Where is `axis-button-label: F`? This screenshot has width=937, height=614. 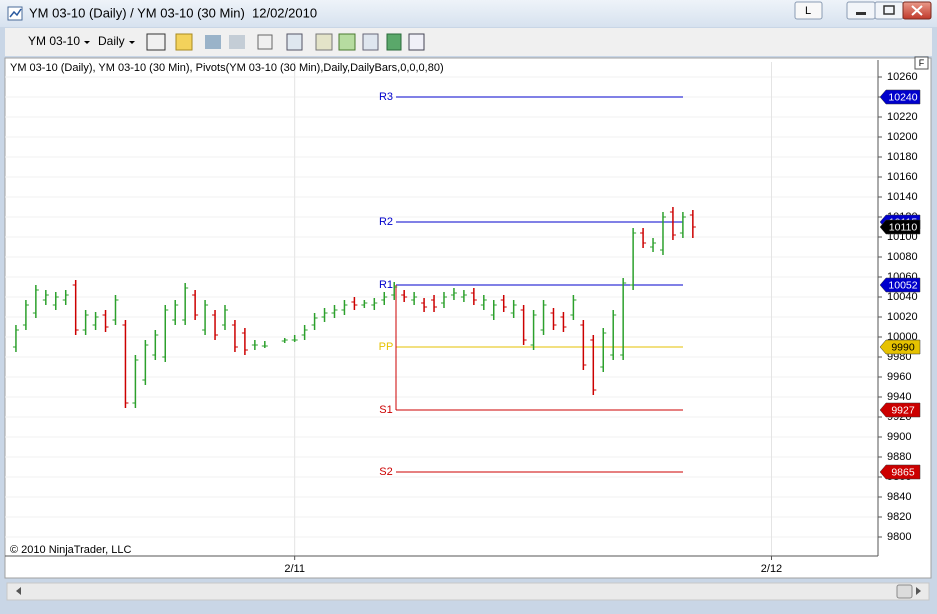
axis-button-label: F is located at coordinates (922, 63).